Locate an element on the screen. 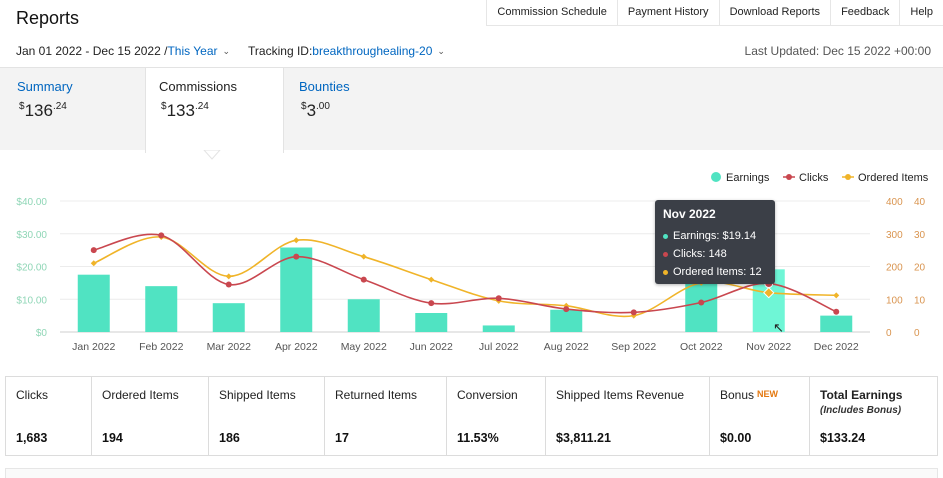 Image resolution: width=943 pixels, height=478 pixels. summary-amount: $136.24 is located at coordinates (43, 111).